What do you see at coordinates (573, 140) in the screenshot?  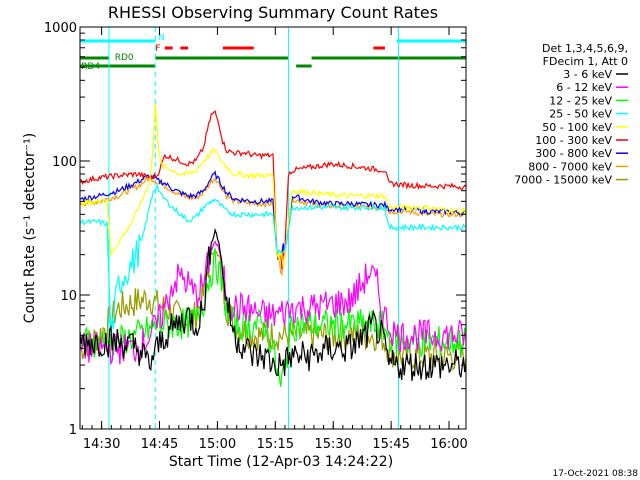 I see `legend-entry: 100 - 300 keV` at bounding box center [573, 140].